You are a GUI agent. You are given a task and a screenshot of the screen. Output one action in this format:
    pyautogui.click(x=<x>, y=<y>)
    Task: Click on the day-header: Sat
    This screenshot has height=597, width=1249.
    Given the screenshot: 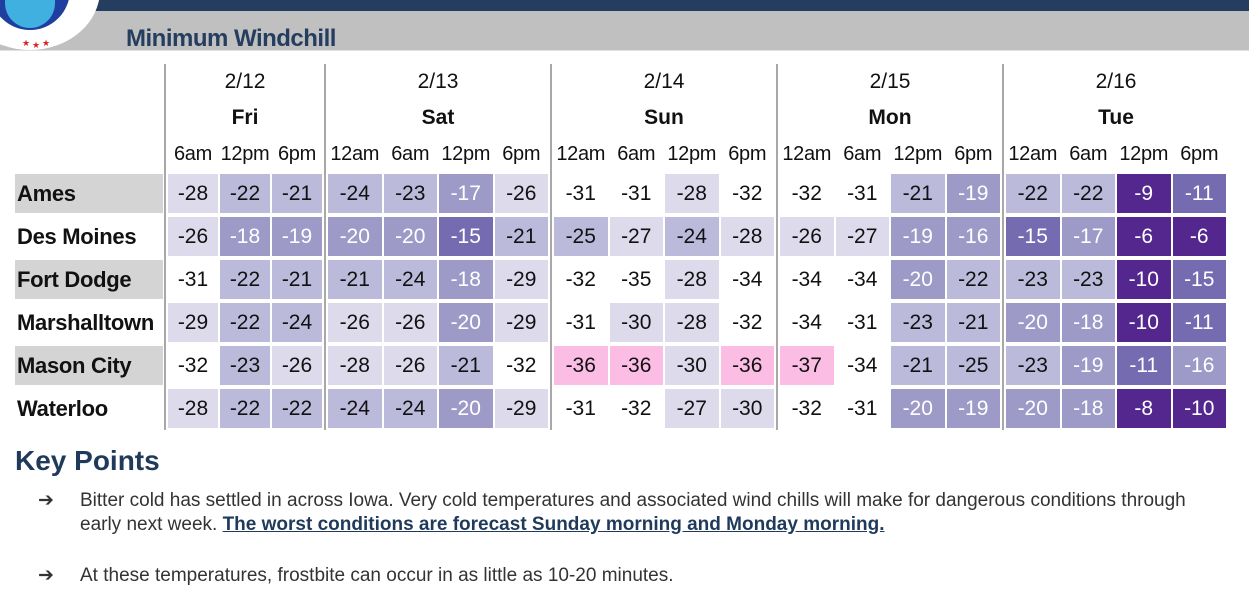 What is the action you would take?
    pyautogui.click(x=438, y=117)
    